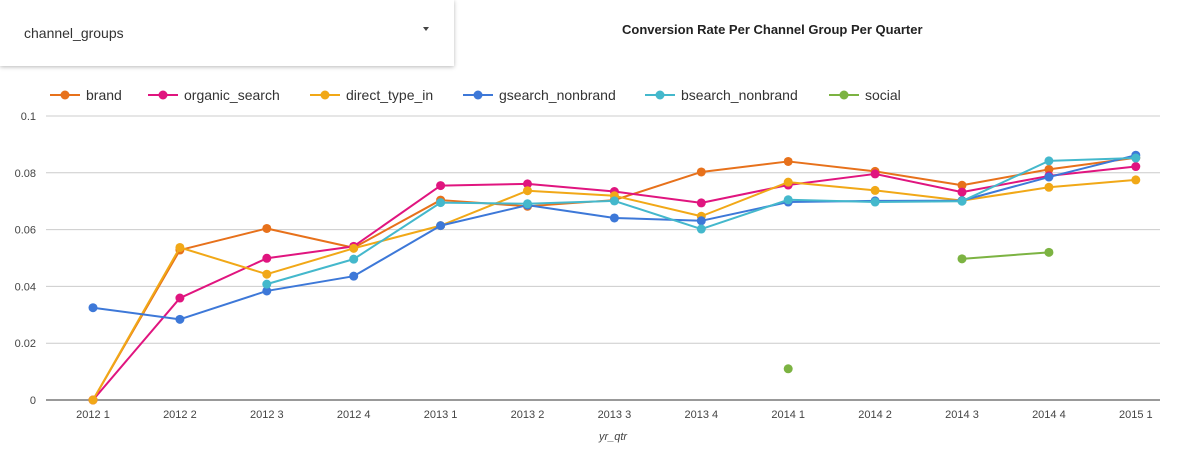 The height and width of the screenshot is (456, 1201). I want to click on y-tick-label: 0.1, so click(28, 117).